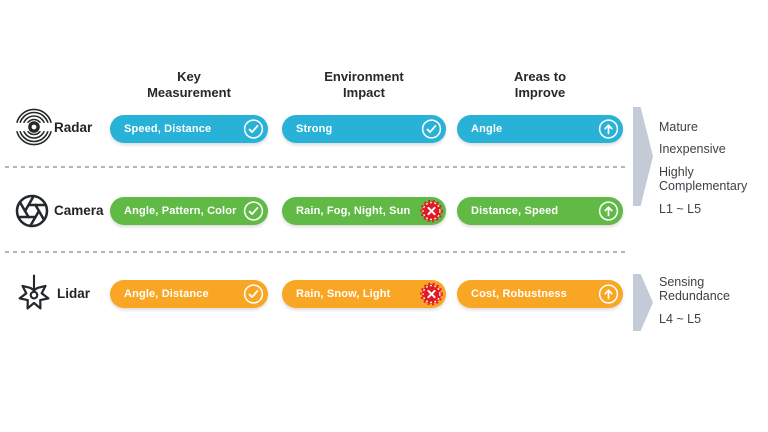  I want to click on row-label-lidar: Lidar, so click(74, 293).